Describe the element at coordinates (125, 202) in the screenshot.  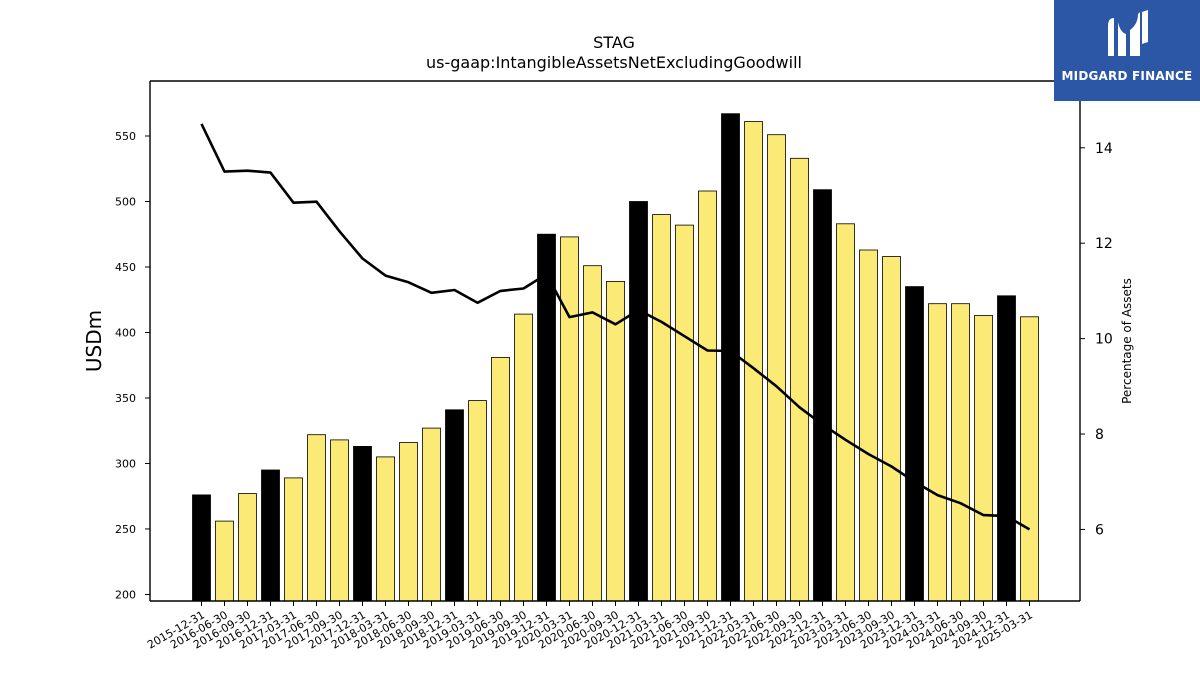
I see `y-tick-label: 500` at that location.